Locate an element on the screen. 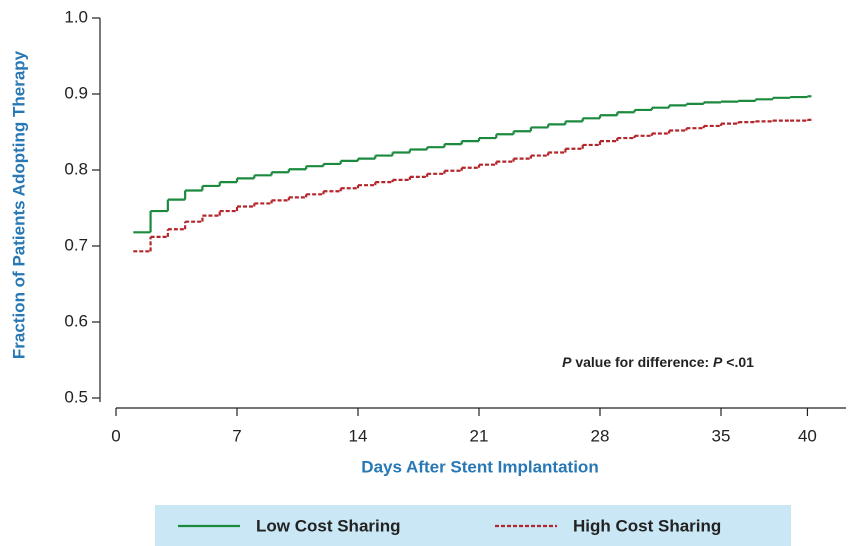  y-tick-label: 0.8 is located at coordinates (76, 168).